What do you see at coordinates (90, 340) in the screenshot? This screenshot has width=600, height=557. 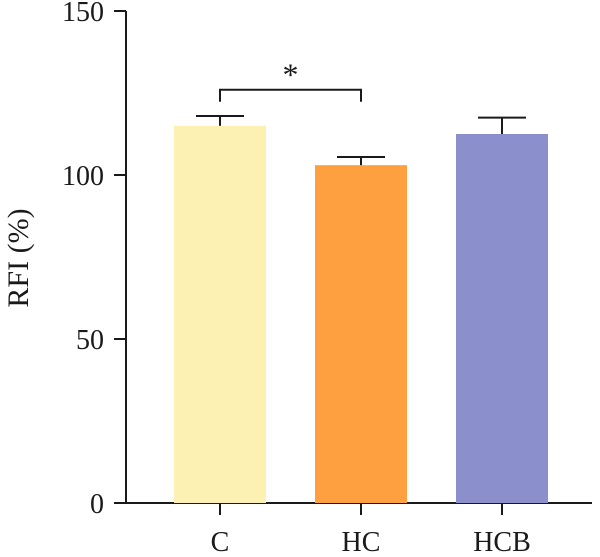 I see `y-tick-label: 50` at bounding box center [90, 340].